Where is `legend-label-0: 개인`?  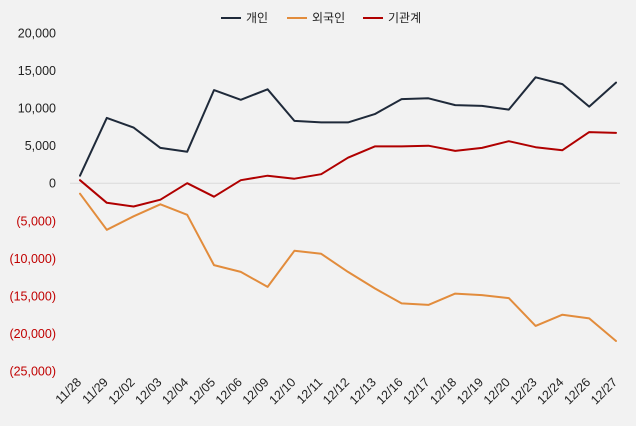 legend-label-0: 개인 is located at coordinates (257, 18).